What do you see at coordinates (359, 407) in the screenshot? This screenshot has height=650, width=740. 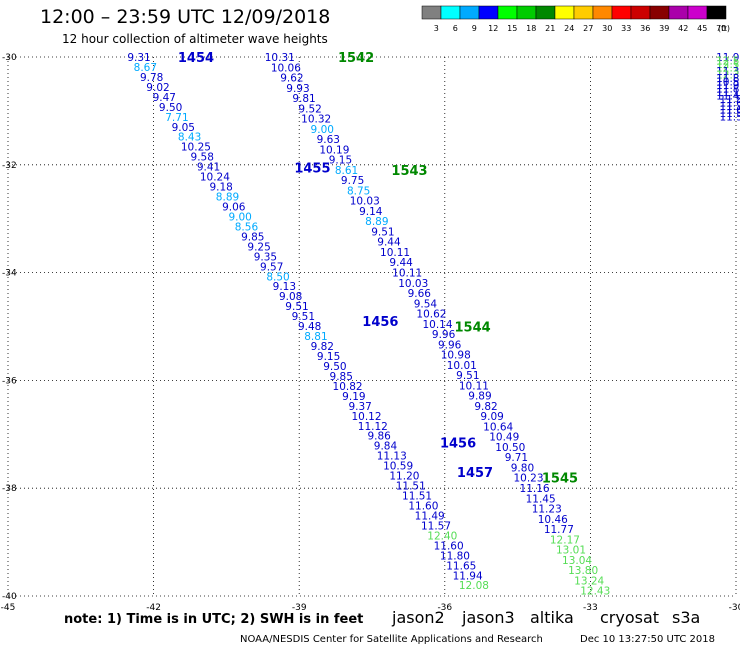 I see `wave-height-value: 9.37` at bounding box center [359, 407].